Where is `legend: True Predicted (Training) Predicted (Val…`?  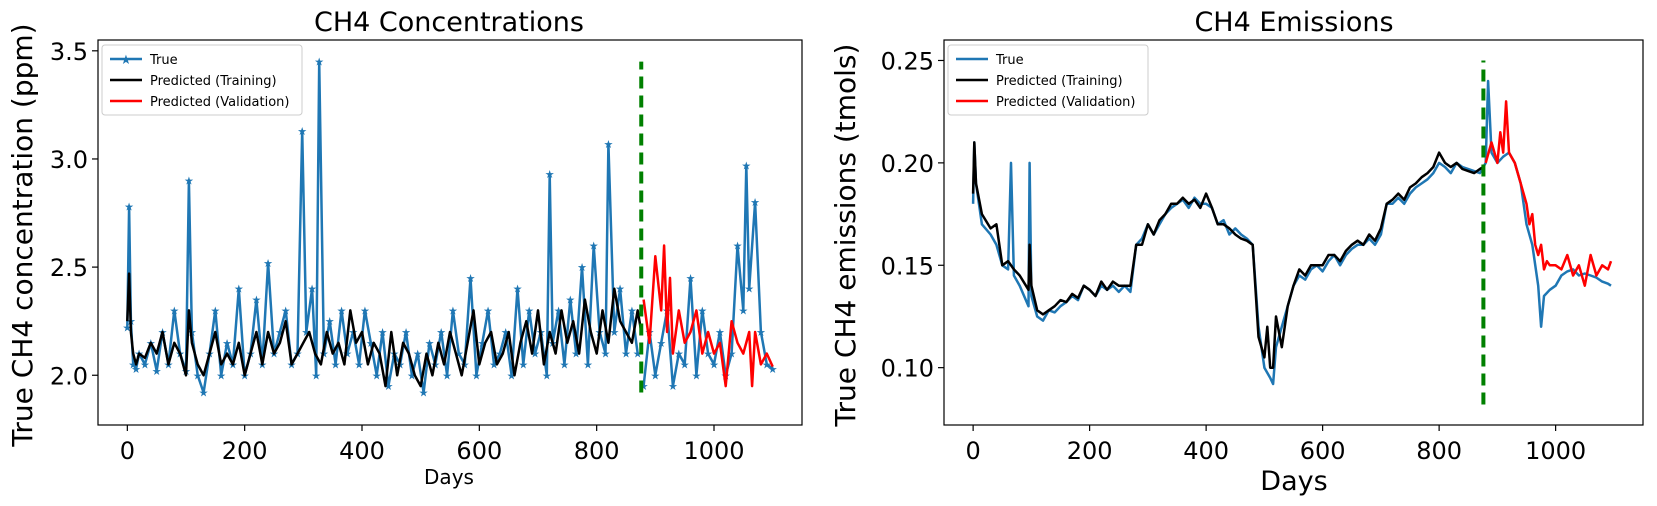
legend: True Predicted (Training) Predicted (Val… is located at coordinates (1048, 80).